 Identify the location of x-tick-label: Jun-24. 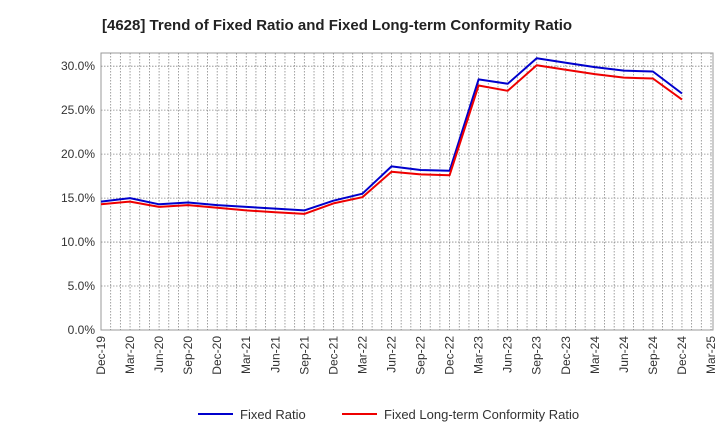
(624, 354).